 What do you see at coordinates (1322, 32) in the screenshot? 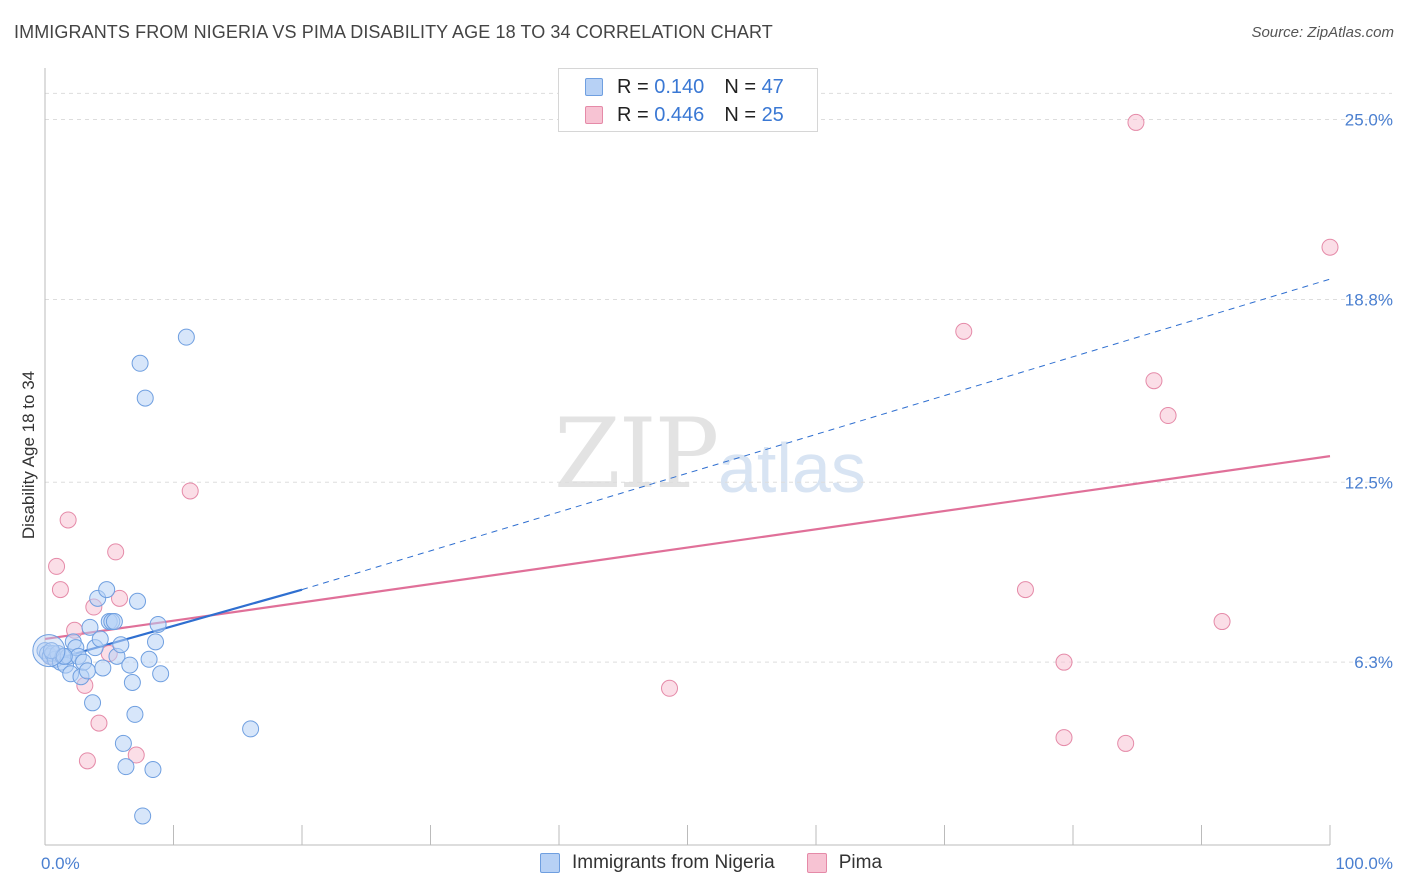
I see `source-label: Source: ZipAtlas.com` at bounding box center [1322, 32].